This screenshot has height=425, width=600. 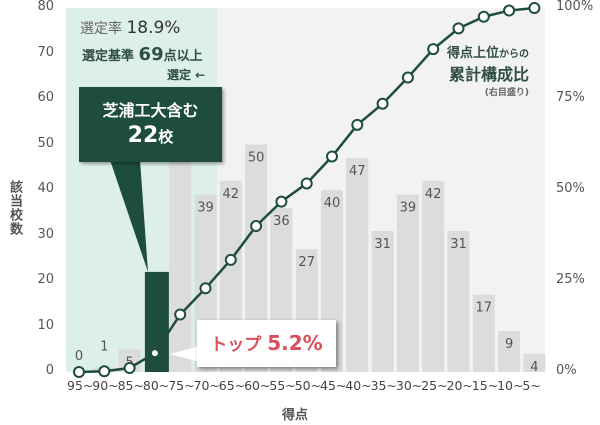 What do you see at coordinates (459, 385) in the screenshot?
I see `x-tick-label: 20~` at bounding box center [459, 385].